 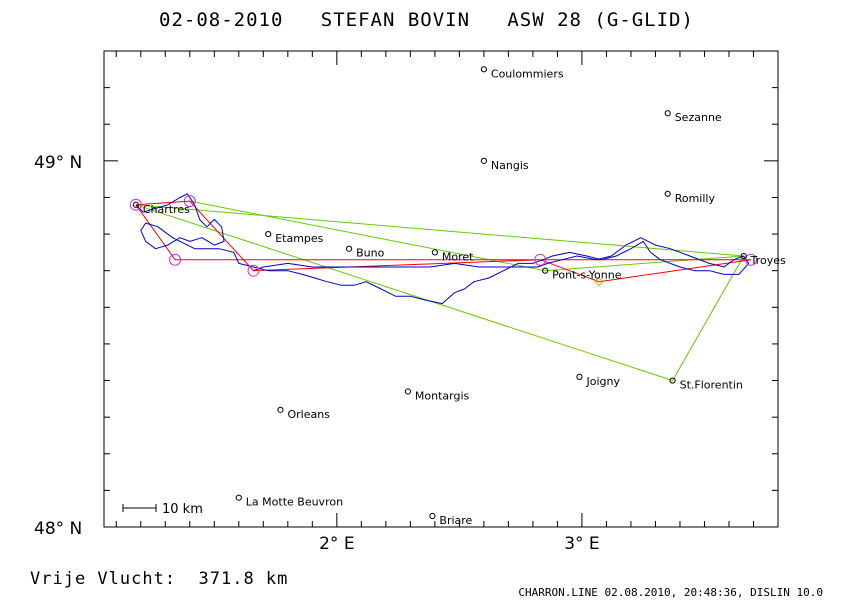 What do you see at coordinates (599, 281) in the screenshot?
I see `finish-marker` at bounding box center [599, 281].